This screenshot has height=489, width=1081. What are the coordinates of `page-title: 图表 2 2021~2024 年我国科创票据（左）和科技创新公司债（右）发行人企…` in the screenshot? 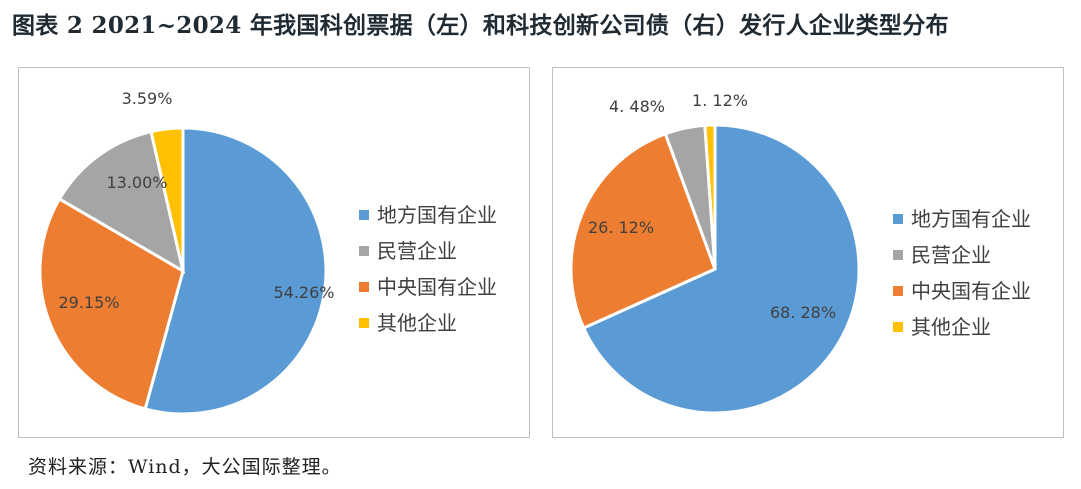 It's located at (480, 25).